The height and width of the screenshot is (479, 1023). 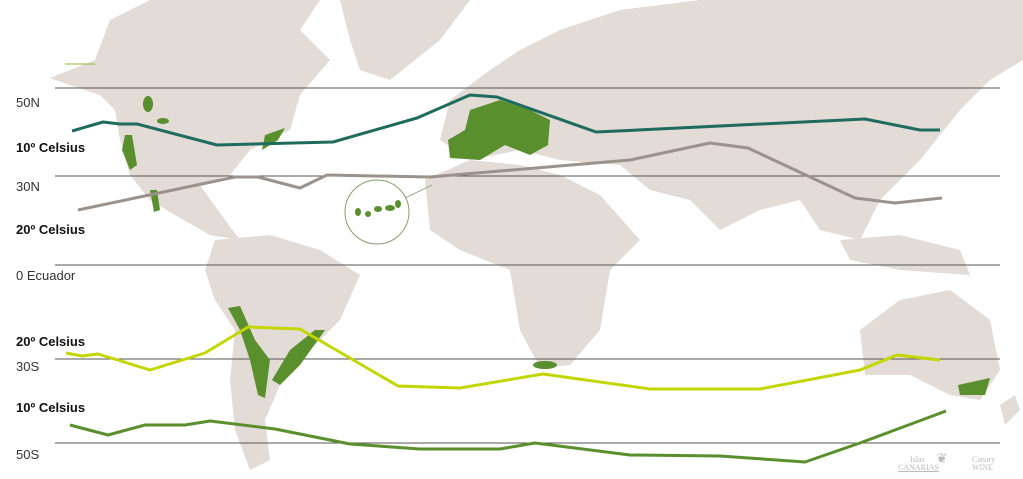 I want to click on isotherm-north-10c, so click(x=505, y=120).